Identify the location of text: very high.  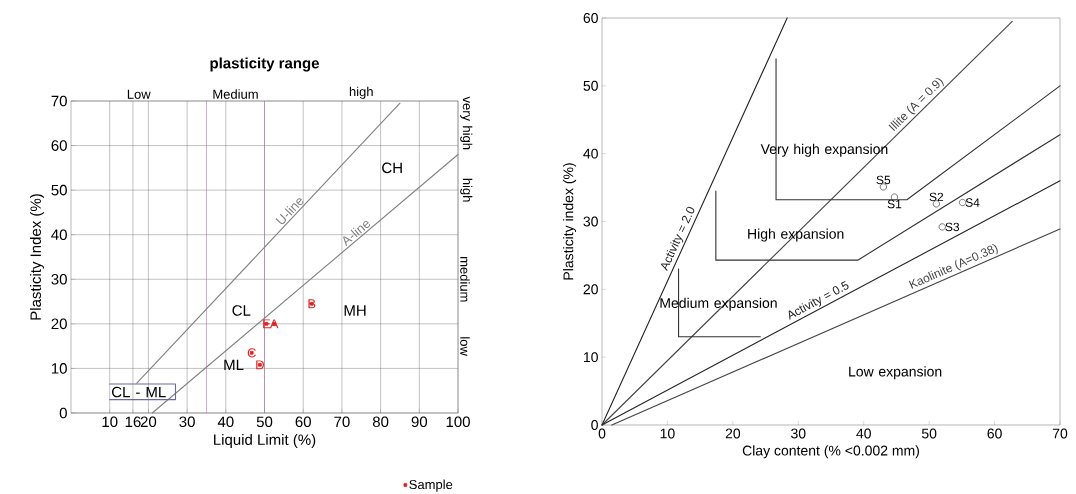
(466, 122).